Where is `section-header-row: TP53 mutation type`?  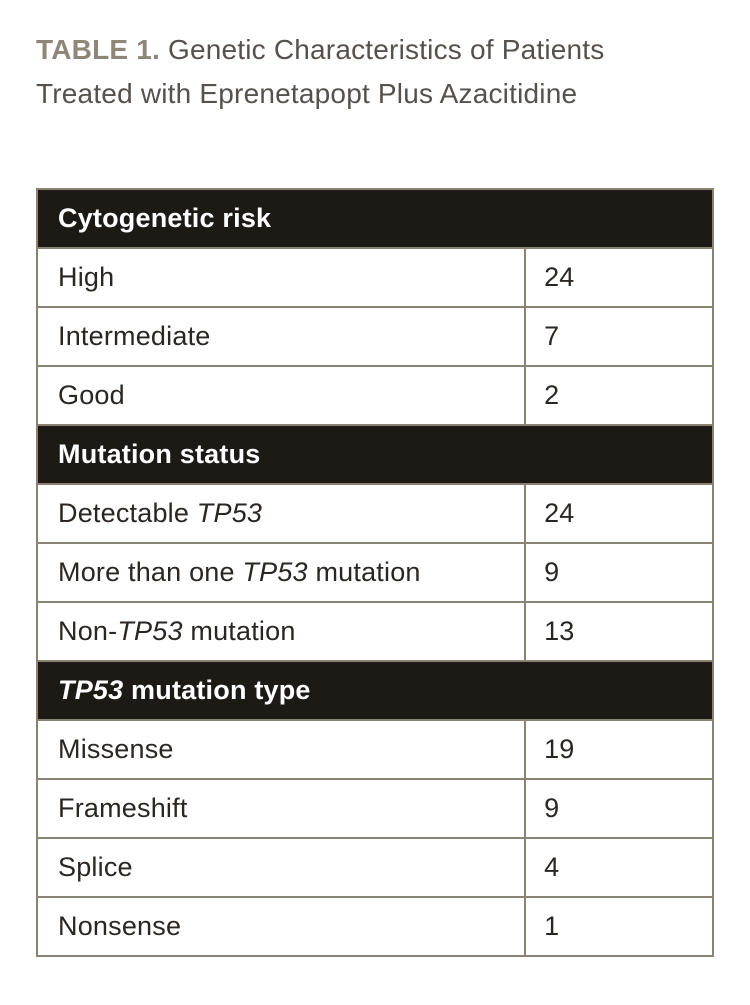 section-header-row: TP53 mutation type is located at coordinates (375, 690).